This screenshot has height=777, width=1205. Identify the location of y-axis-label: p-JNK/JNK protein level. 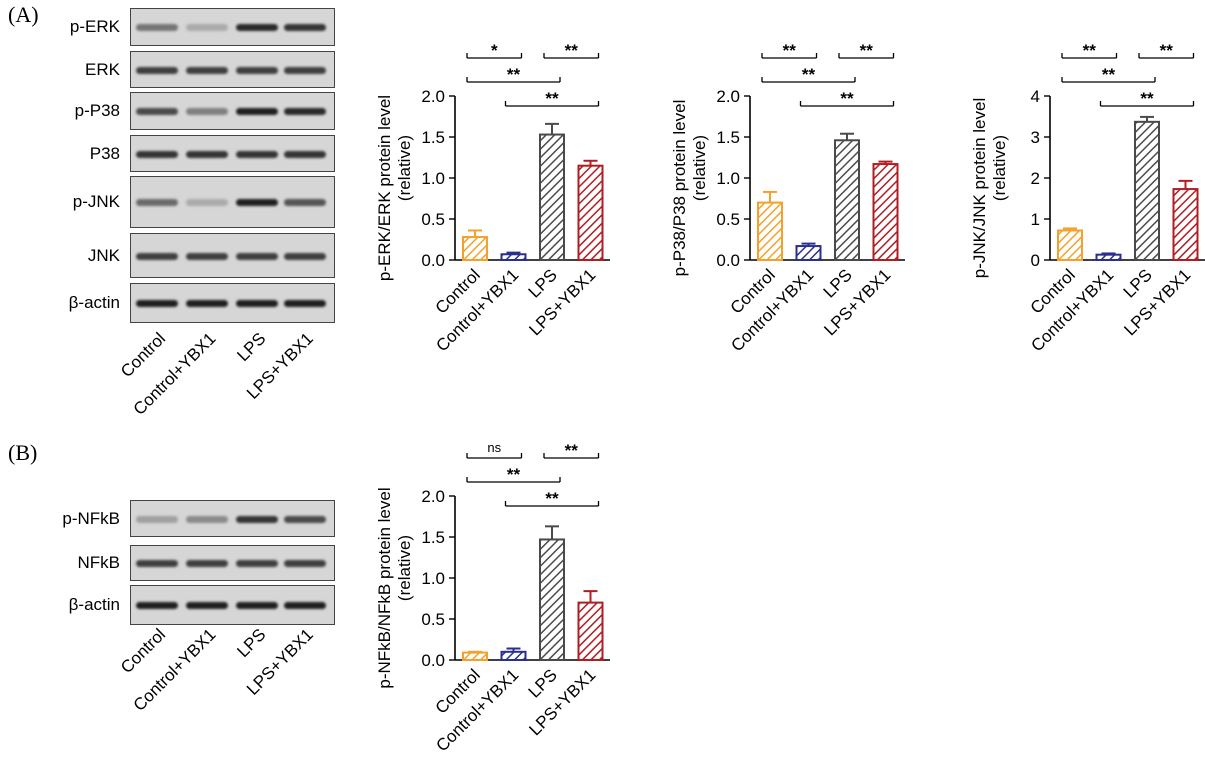
(979, 188).